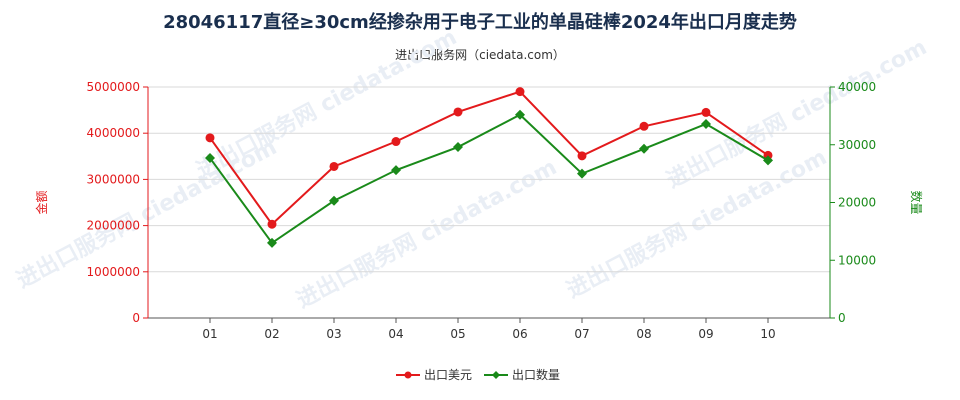 The height and width of the screenshot is (400, 960). What do you see at coordinates (333, 334) in the screenshot?
I see `x-tick-label: 03` at bounding box center [333, 334].